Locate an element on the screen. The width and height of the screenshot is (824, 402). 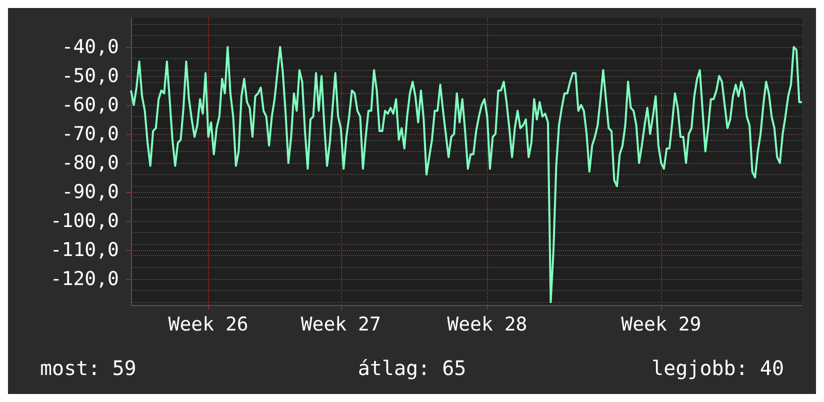
y-tick-label: -120,0 is located at coordinates (84, 279).